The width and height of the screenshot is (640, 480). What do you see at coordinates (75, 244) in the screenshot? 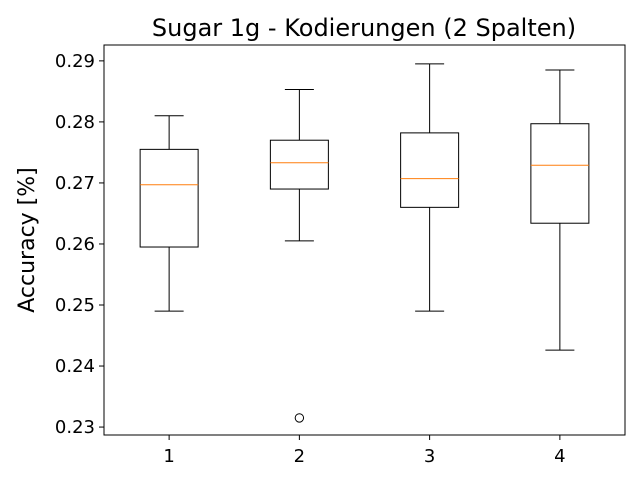
I see `y-tick-label: 0.26` at bounding box center [75, 244].